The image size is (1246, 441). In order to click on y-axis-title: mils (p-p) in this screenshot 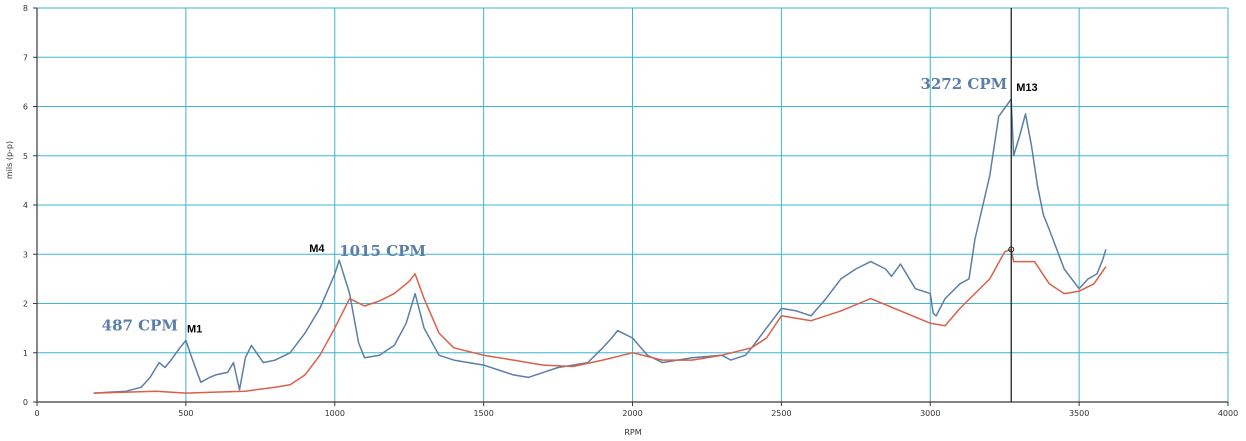, I will do `click(9, 160)`.